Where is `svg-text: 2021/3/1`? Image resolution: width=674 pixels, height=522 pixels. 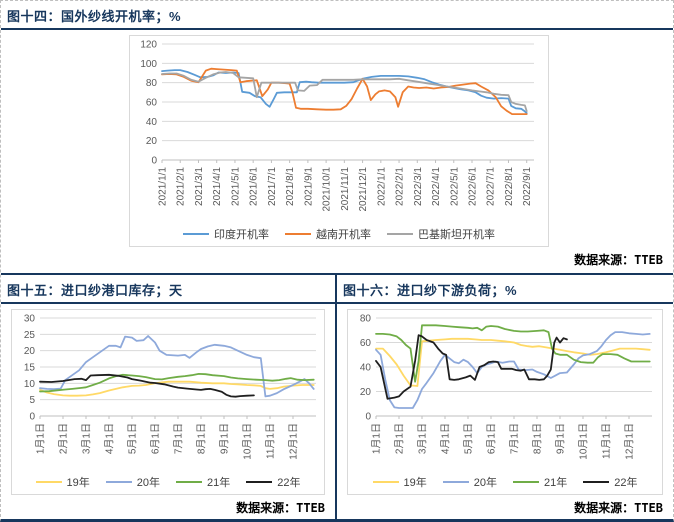 svg-text: 2021/3/1 is located at coordinates (199, 186).